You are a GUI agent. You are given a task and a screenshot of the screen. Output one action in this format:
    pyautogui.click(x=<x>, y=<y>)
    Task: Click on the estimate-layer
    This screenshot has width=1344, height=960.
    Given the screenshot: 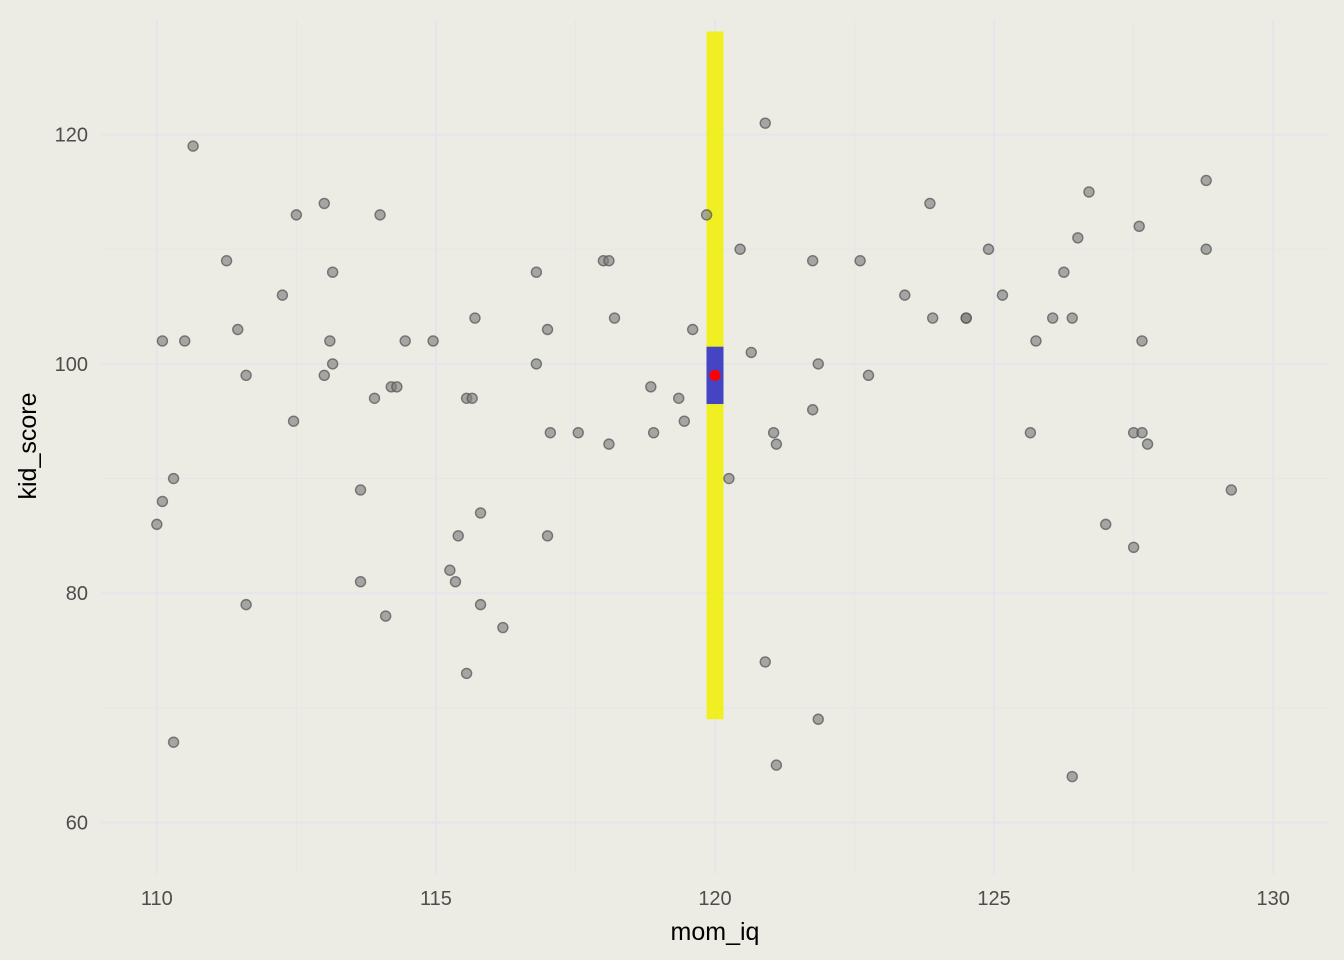 What is the action you would take?
    pyautogui.click(x=715, y=375)
    